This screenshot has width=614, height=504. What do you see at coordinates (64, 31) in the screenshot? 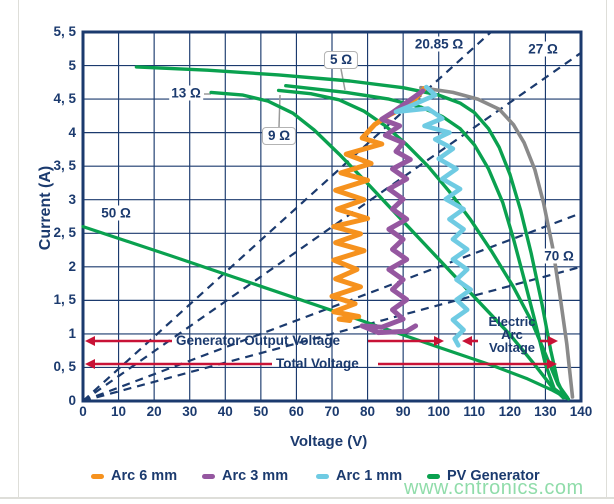
I see `y-tick-label: 5, 5` at bounding box center [64, 31].